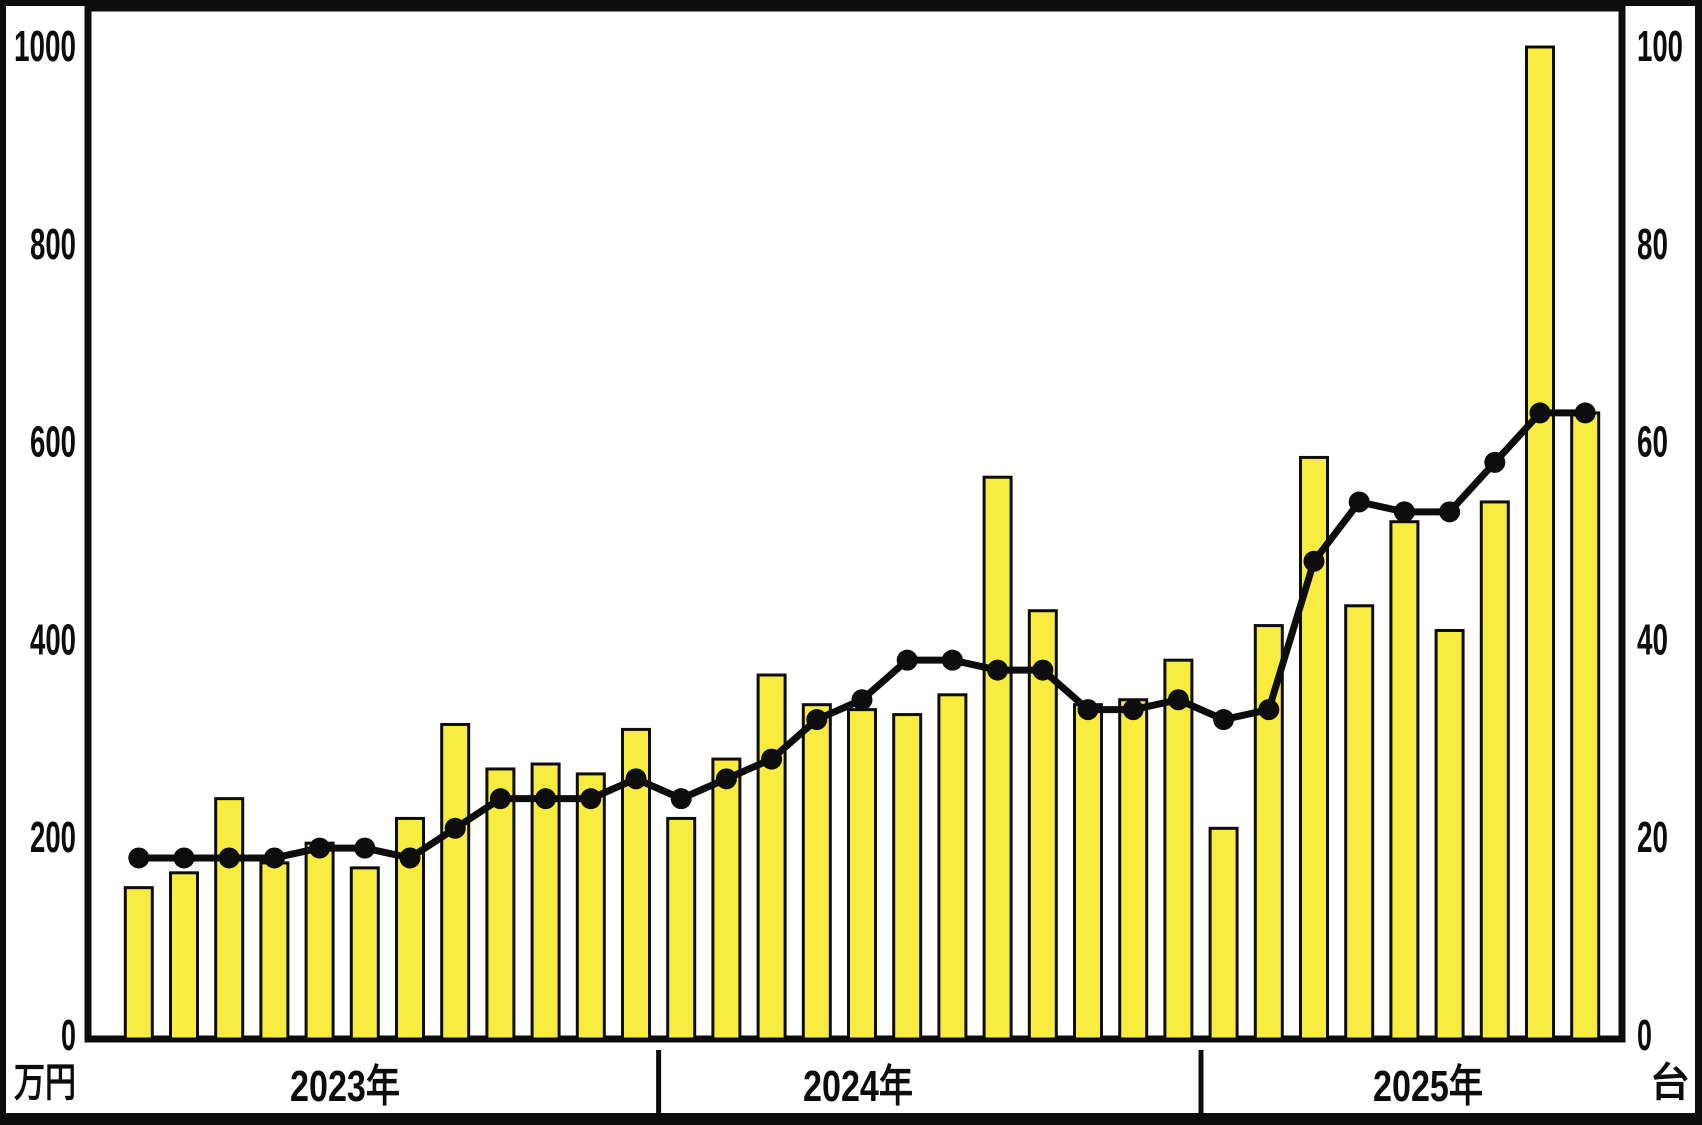 This screenshot has height=1125, width=1702. I want to click on outer-frame-right, so click(1698, 562).